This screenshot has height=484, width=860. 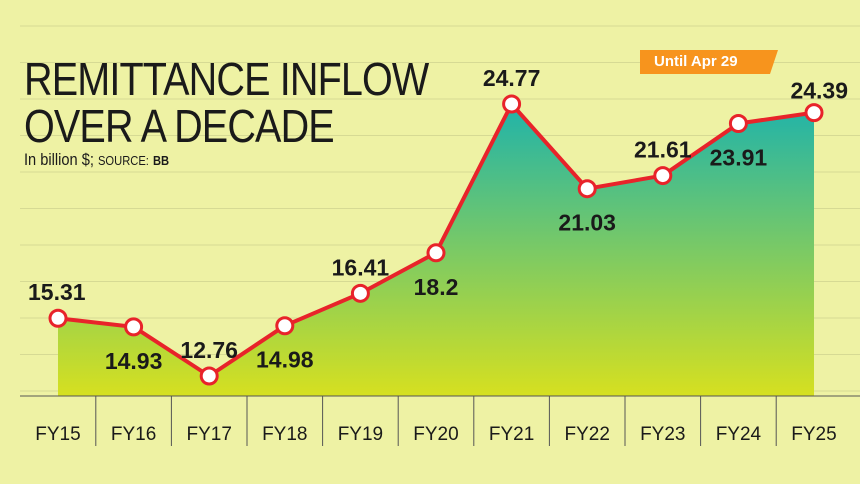 What do you see at coordinates (361, 267) in the screenshot?
I see `data-label: 16.41` at bounding box center [361, 267].